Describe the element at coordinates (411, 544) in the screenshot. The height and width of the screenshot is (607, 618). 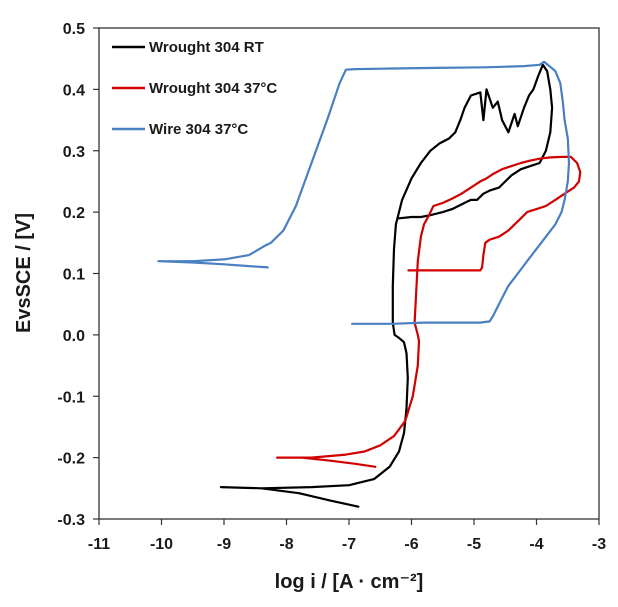
I see `x-tick-label: -6` at that location.